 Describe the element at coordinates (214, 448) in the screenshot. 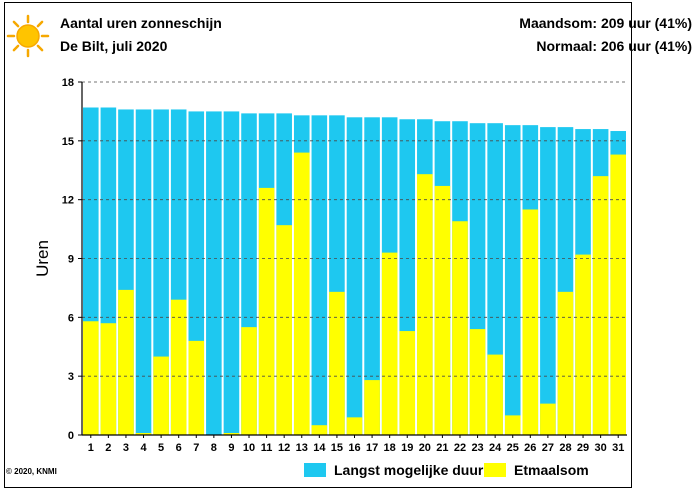

I see `x-tick-label-8: 8` at that location.